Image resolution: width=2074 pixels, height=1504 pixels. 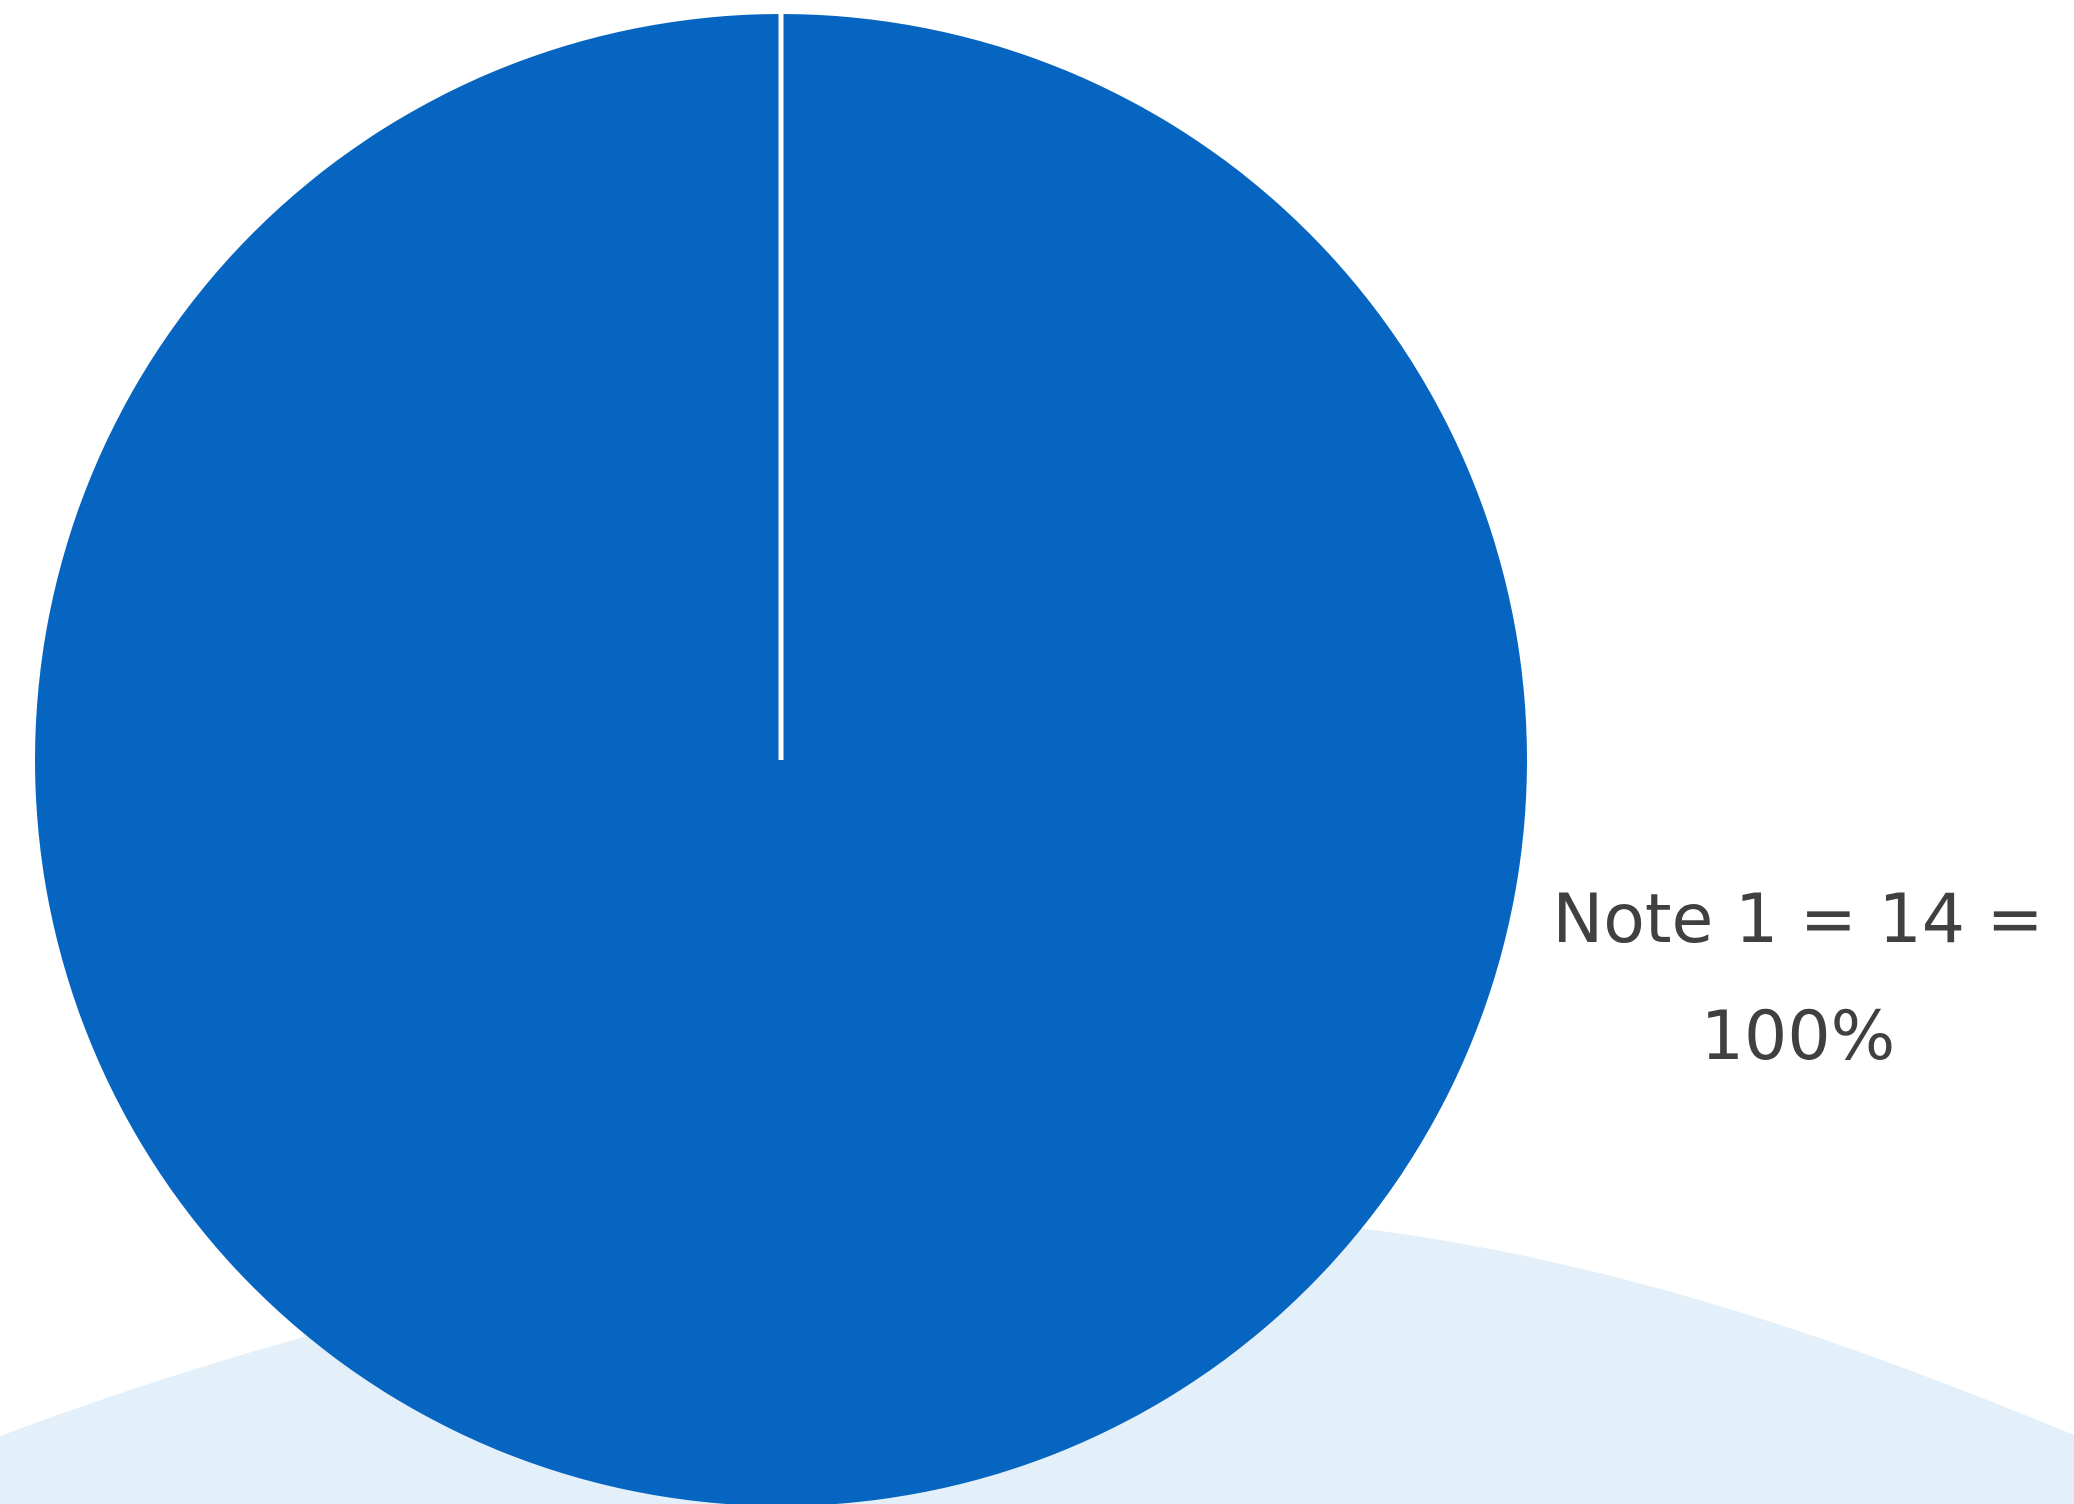 I want to click on slice-label-line-2: 100%, so click(x=1798, y=1036).